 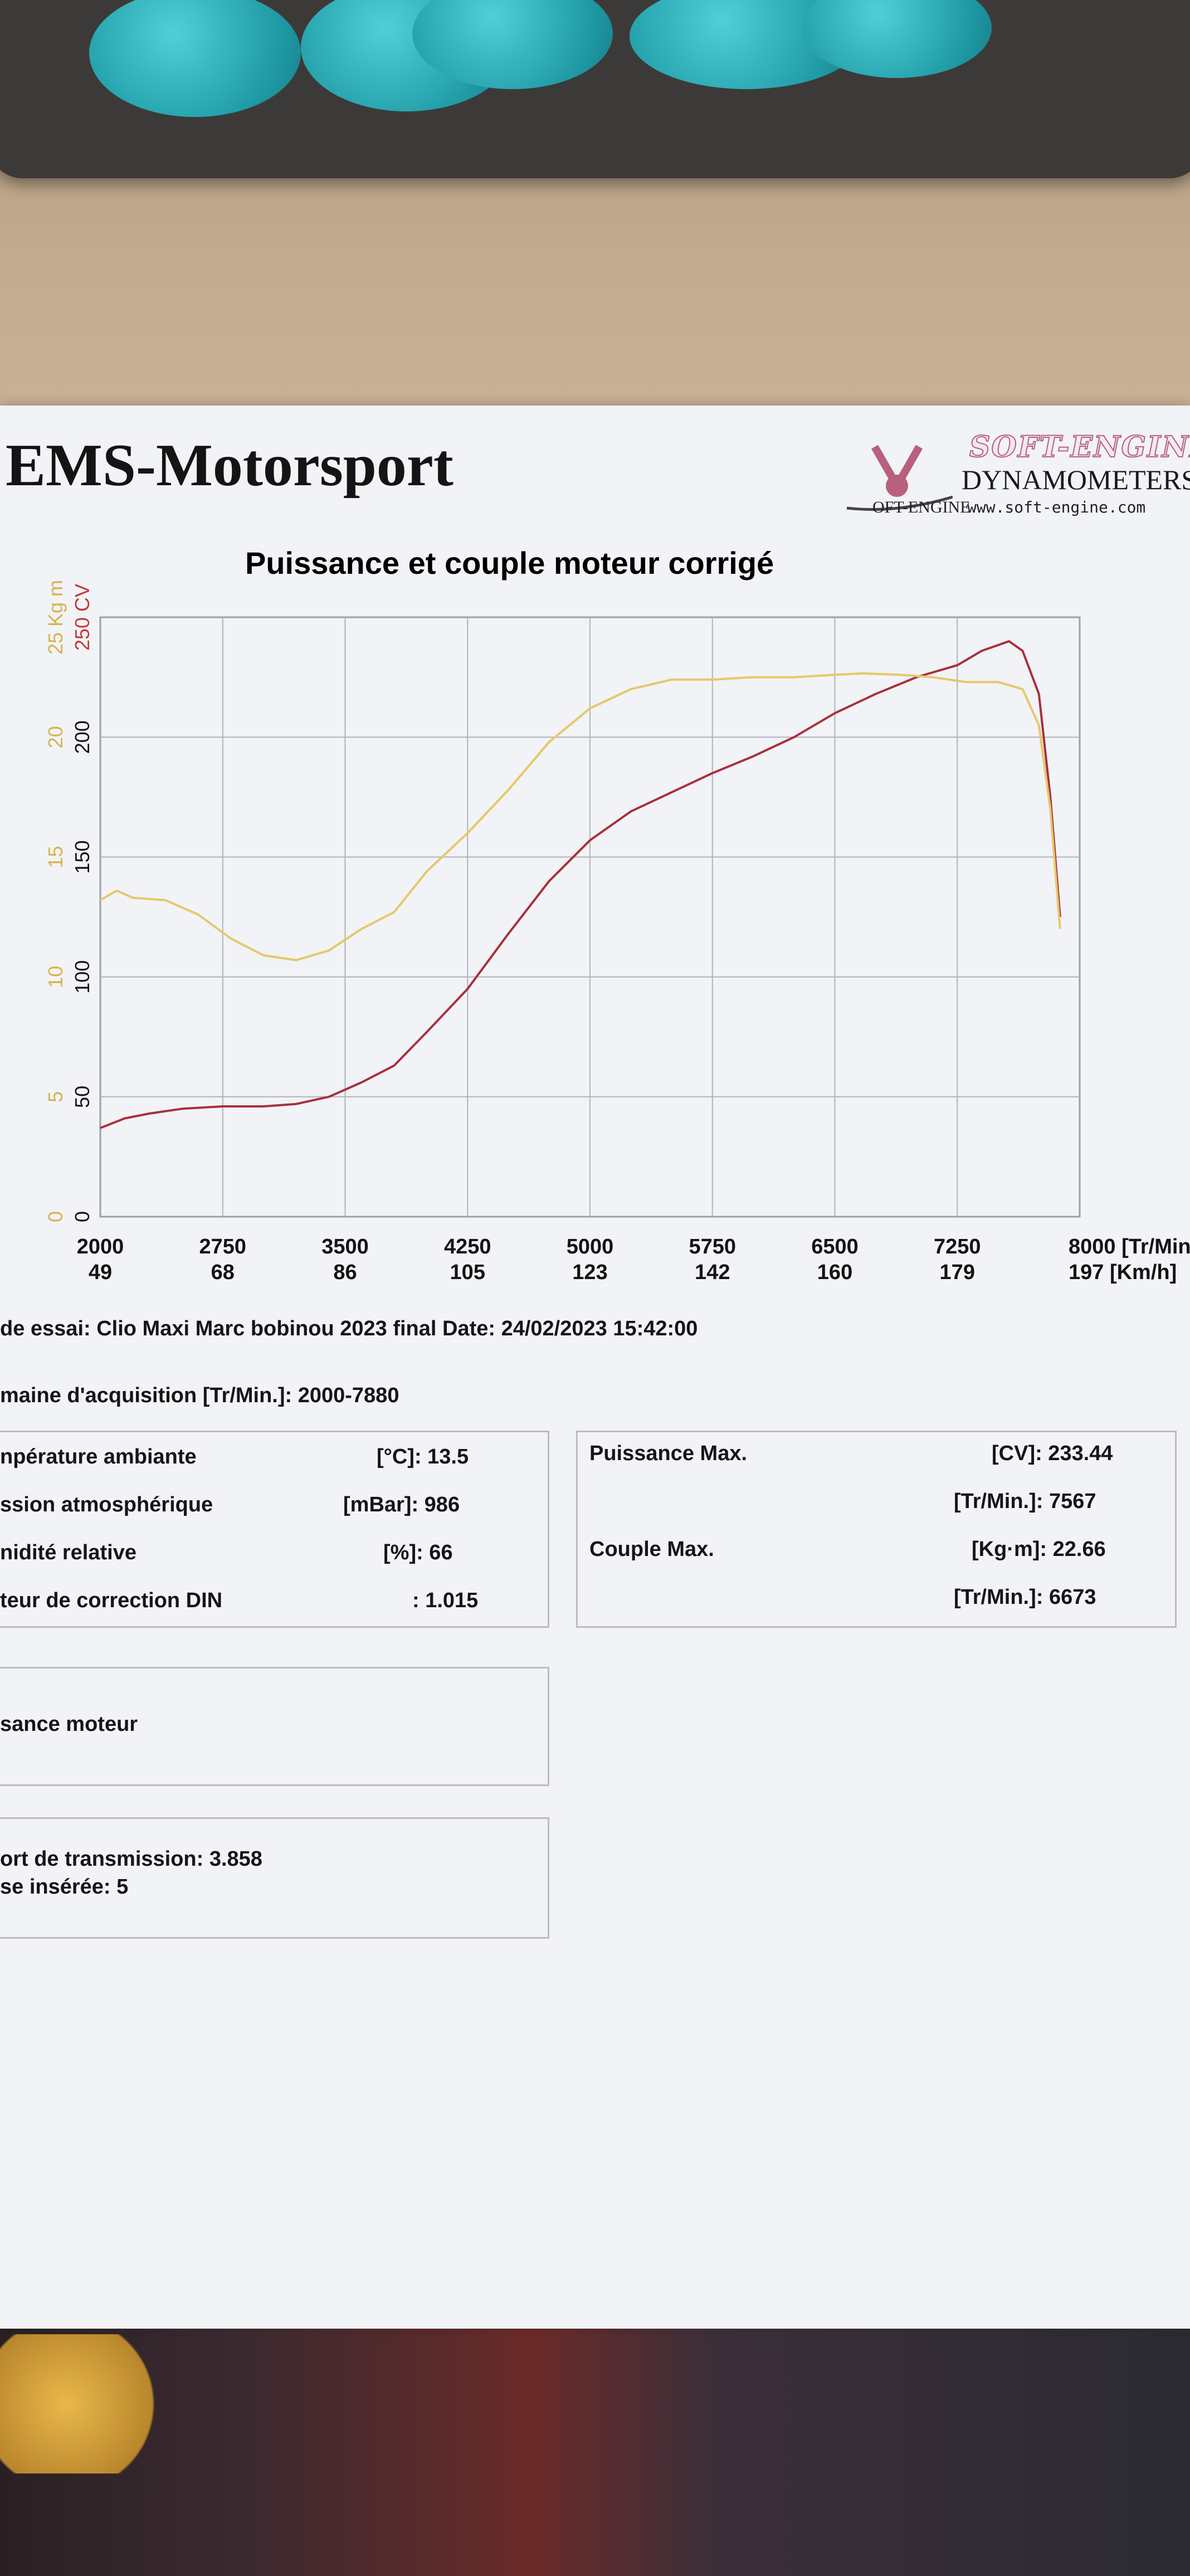 What do you see at coordinates (274, 1726) in the screenshot?
I see `mode-box` at bounding box center [274, 1726].